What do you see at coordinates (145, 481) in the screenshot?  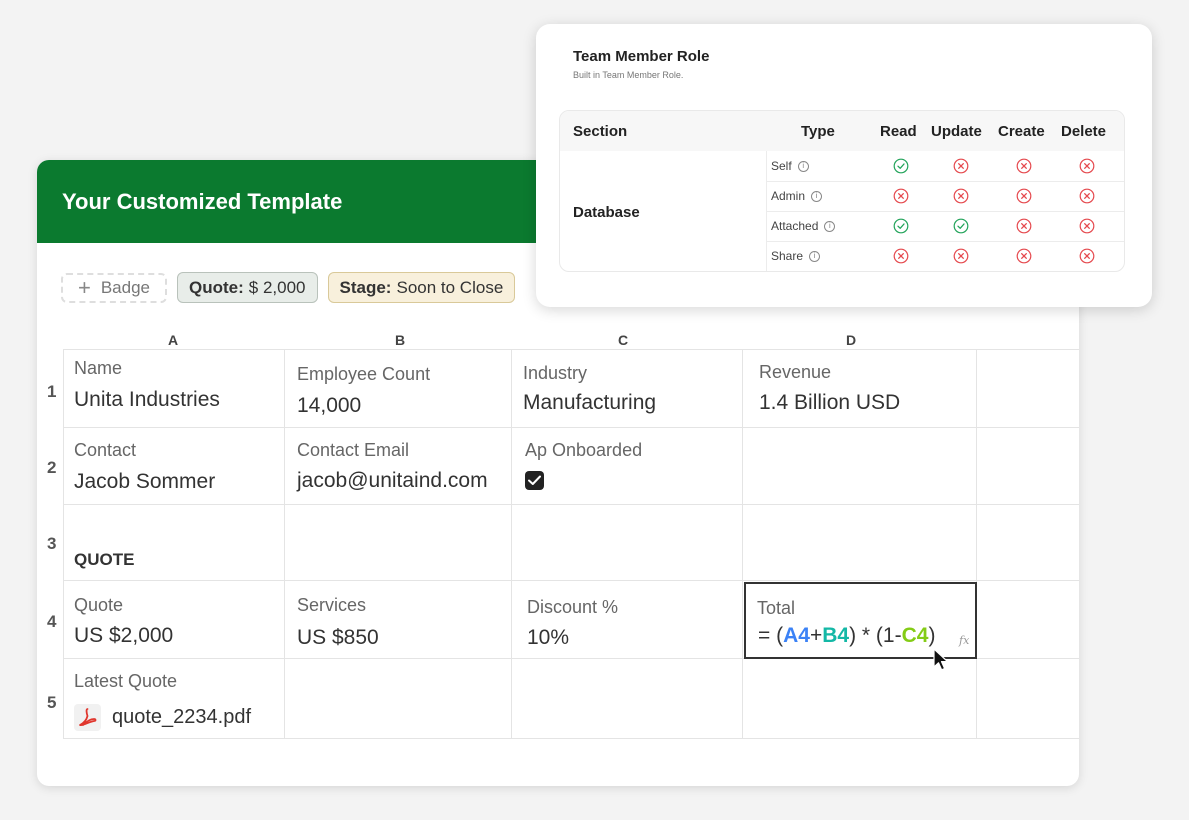 I see `cell-a2-value: Jacob Sommer` at bounding box center [145, 481].